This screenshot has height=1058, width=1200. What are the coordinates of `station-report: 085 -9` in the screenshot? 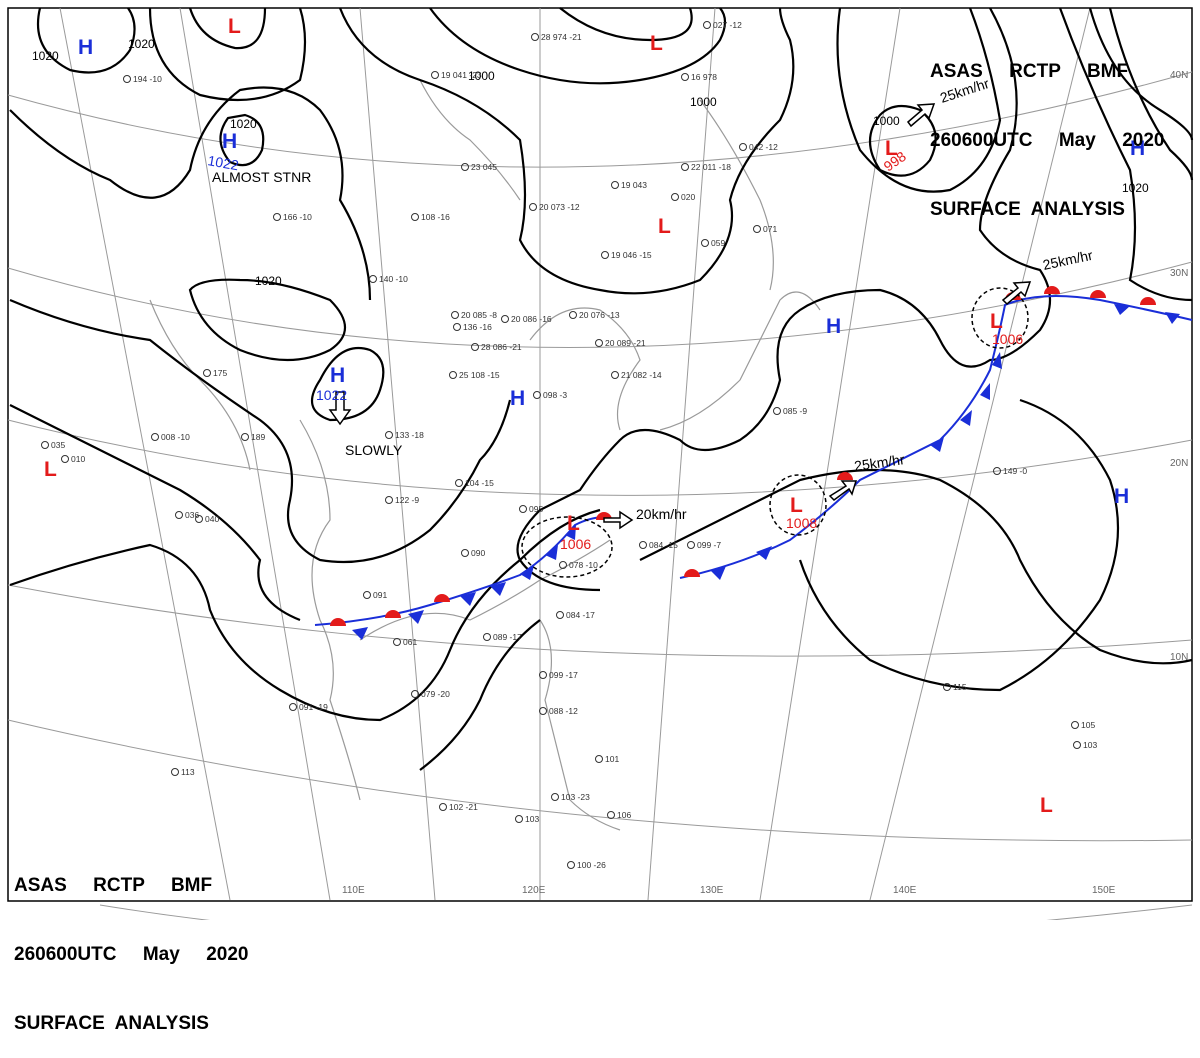 It's located at (795, 411).